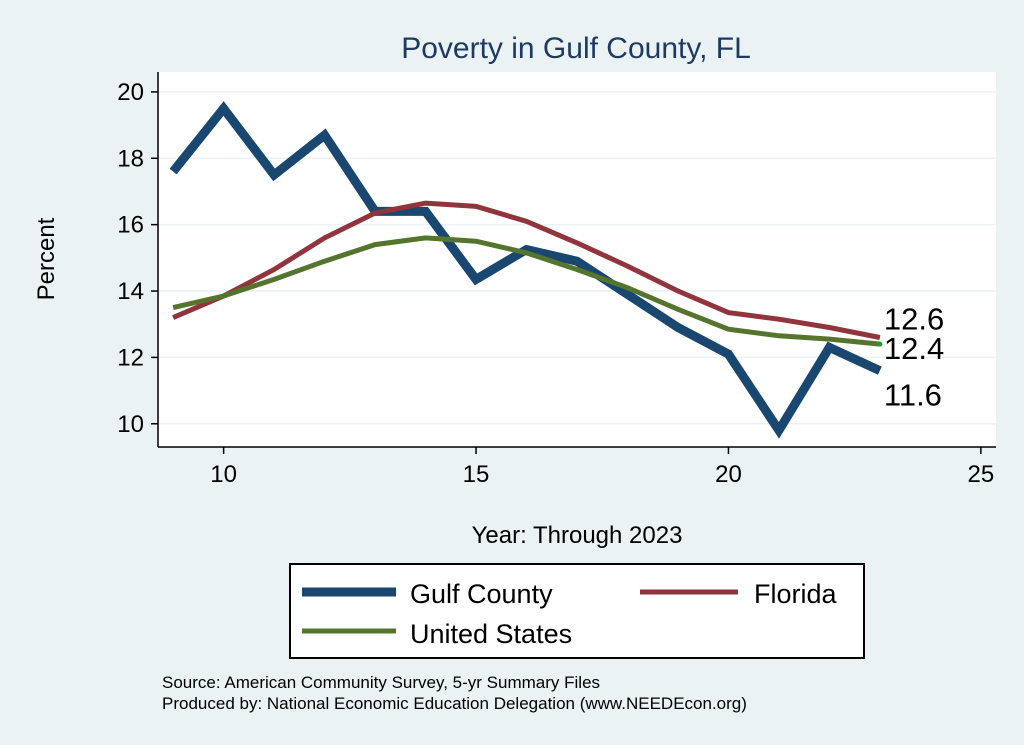 This screenshot has width=1024, height=745. I want to click on legend: Gulf County Florida United States, so click(577, 611).